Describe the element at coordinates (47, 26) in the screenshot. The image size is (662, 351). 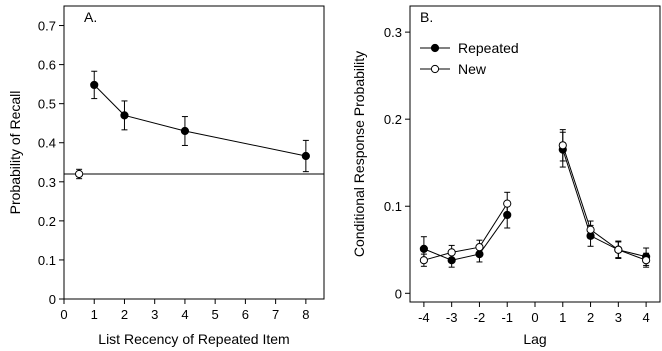
I see `y-tick-label: 0.7` at that location.